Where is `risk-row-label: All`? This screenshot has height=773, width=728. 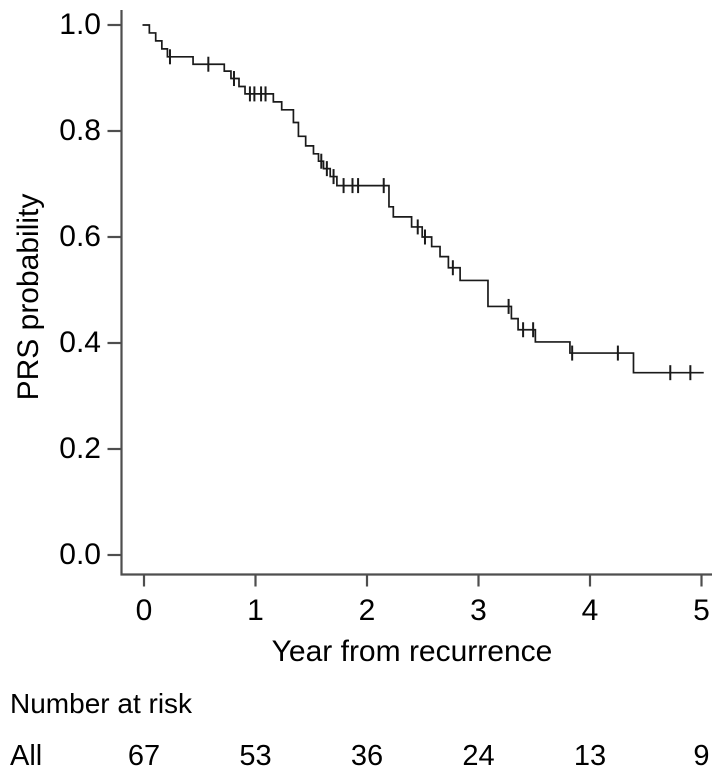
risk-row-label: All is located at coordinates (26, 756).